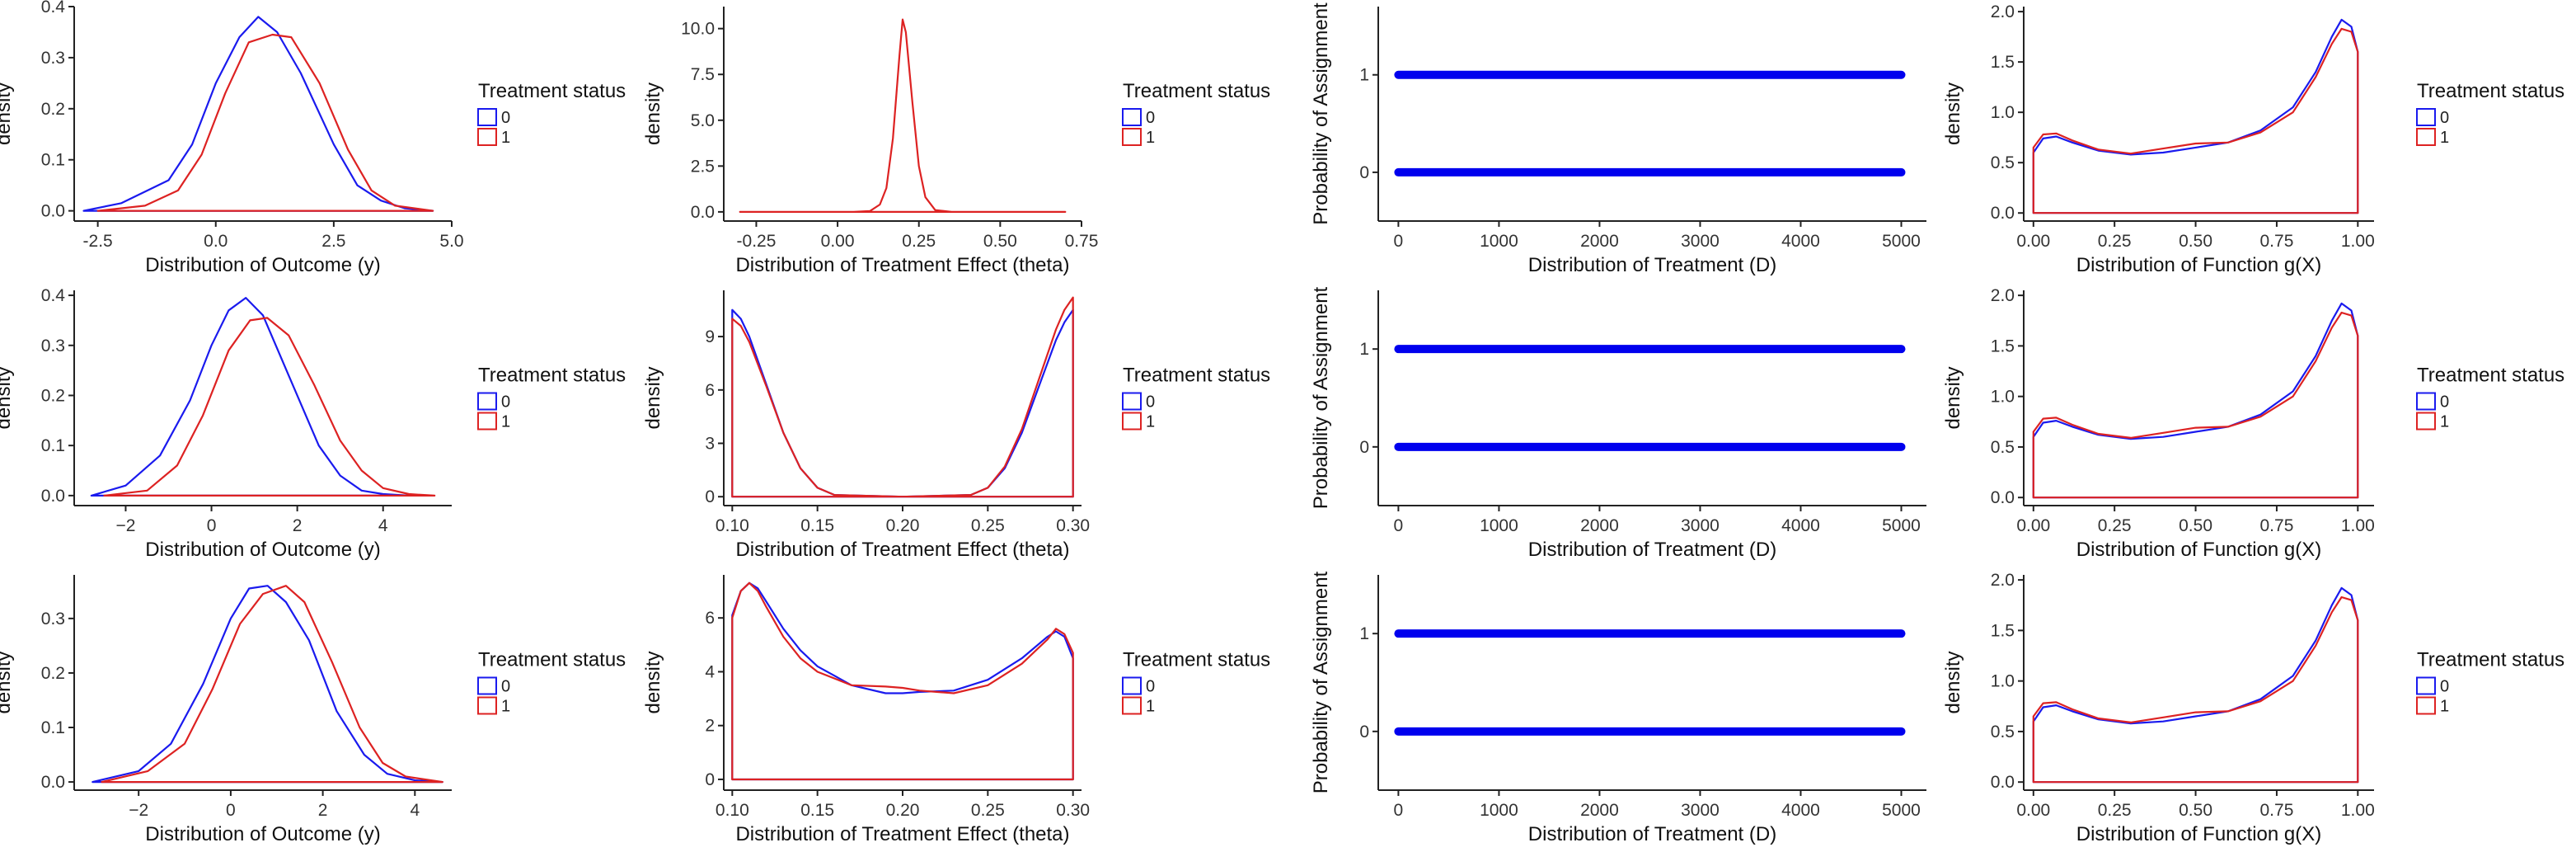 The image size is (2576, 852). What do you see at coordinates (1801, 525) in the screenshot?
I see `x-tick-label: 4000` at bounding box center [1801, 525].